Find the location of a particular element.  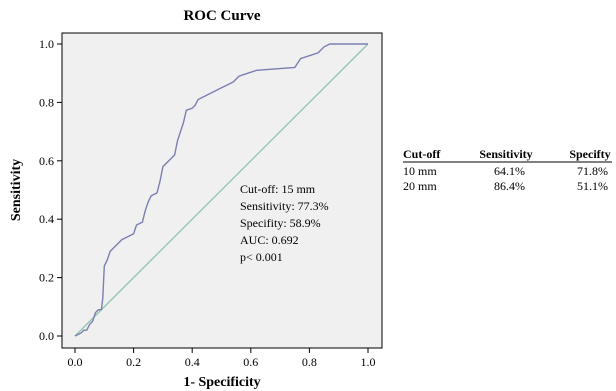

y-tick-label: 0.0 is located at coordinates (46, 336).